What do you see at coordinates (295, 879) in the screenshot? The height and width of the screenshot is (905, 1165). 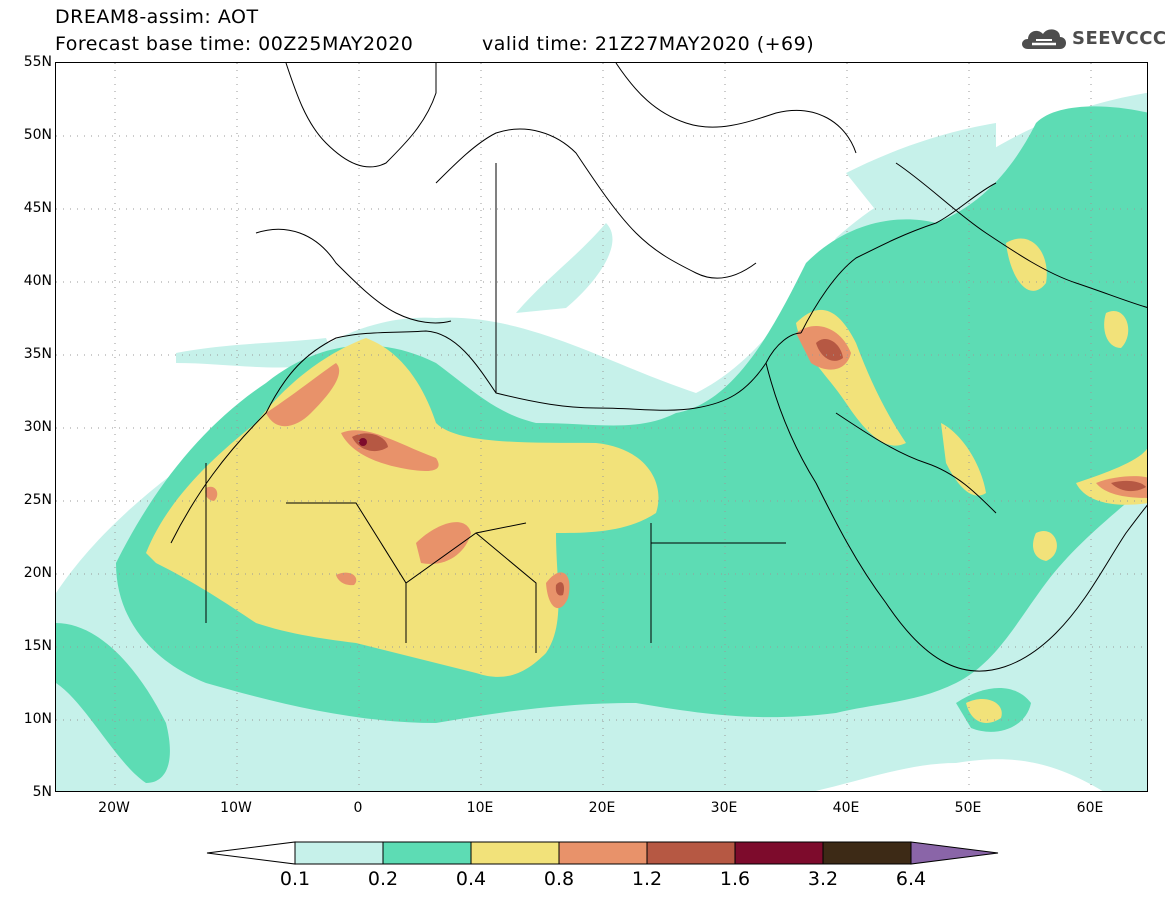 I see `colorbar-label-0: 0.1` at bounding box center [295, 879].